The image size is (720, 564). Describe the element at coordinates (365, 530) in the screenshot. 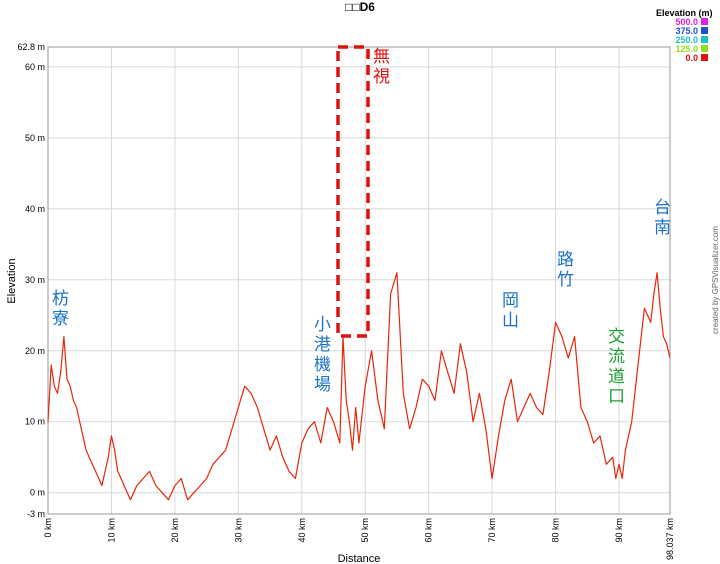

I see `x-tick-label: 50 km` at that location.